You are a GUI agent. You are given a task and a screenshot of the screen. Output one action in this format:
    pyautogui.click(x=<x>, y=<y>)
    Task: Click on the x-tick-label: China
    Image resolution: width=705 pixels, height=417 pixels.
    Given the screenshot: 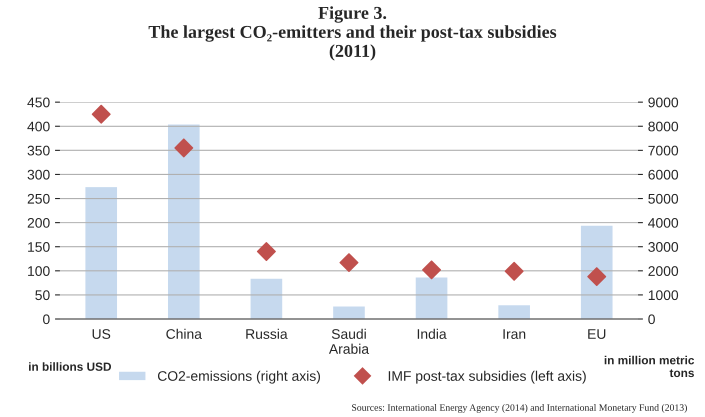 What is the action you would take?
    pyautogui.click(x=184, y=333)
    